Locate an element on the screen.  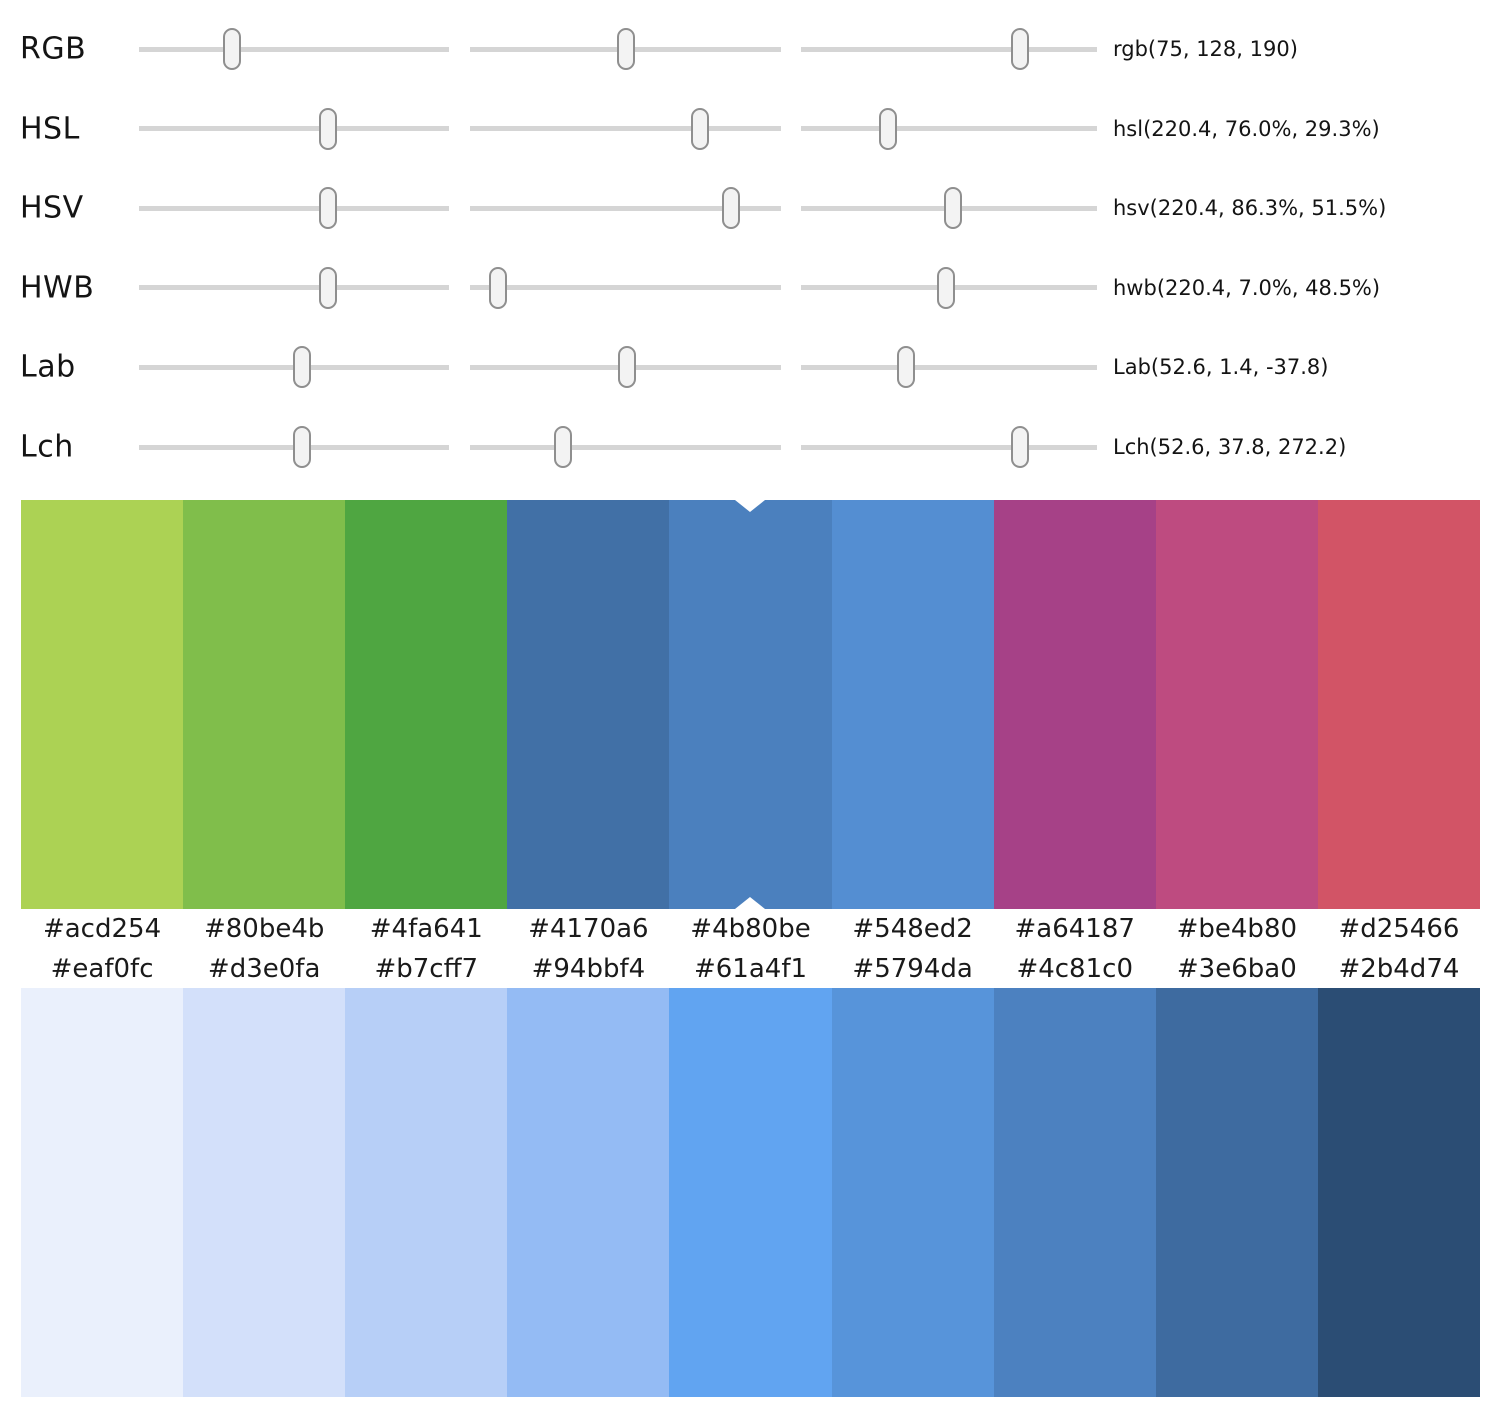
hue-hex-label-6: #548ed2 is located at coordinates (912, 929).